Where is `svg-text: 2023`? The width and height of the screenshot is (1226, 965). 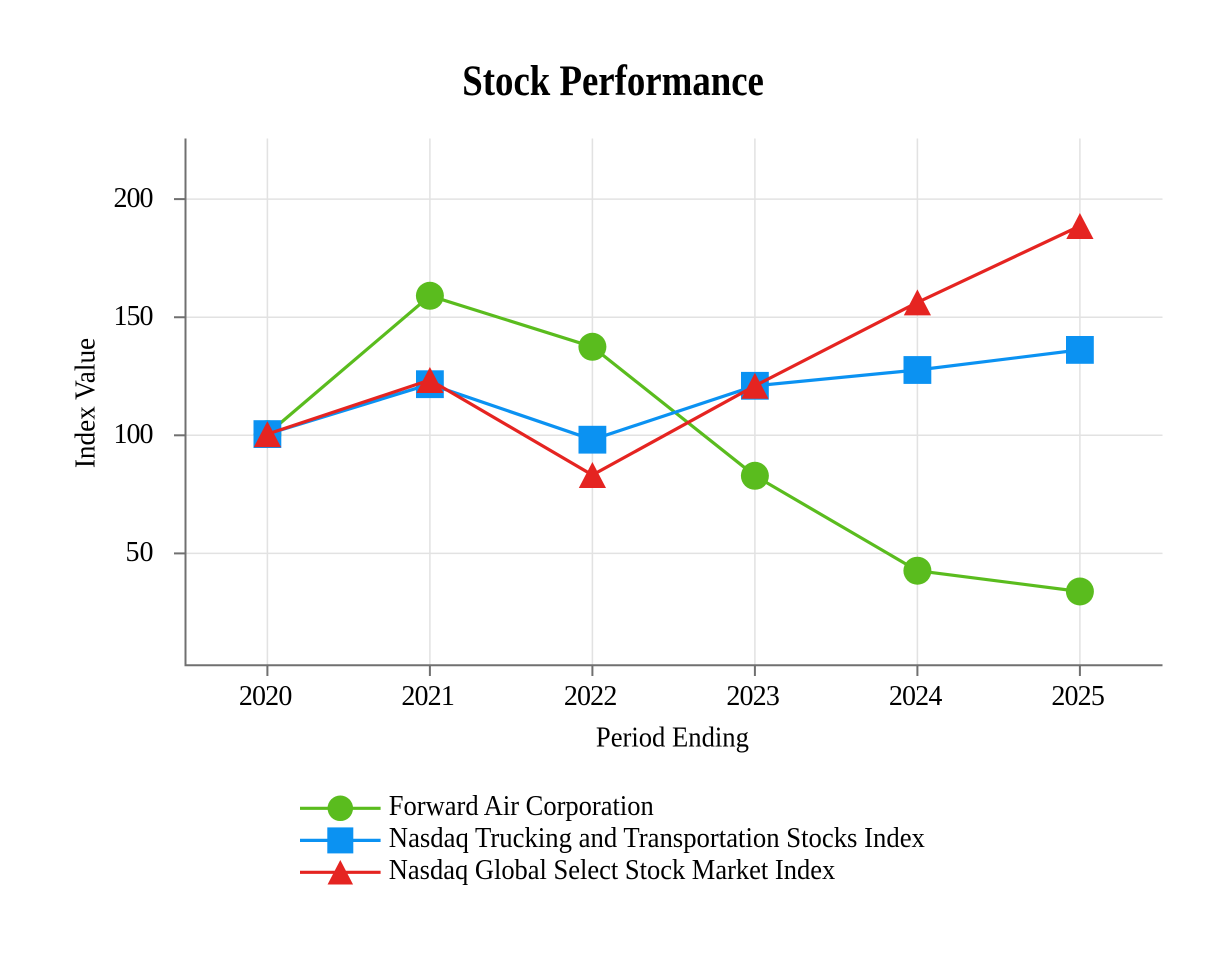 svg-text: 2023 is located at coordinates (753, 696).